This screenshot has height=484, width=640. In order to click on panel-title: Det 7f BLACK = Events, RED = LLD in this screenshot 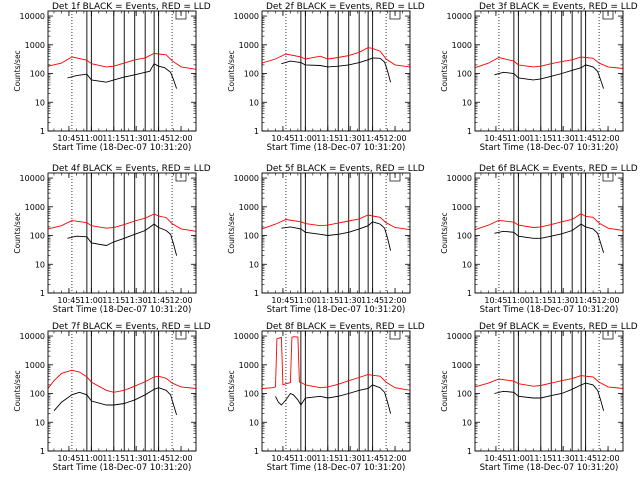, I will do `click(131, 327)`.